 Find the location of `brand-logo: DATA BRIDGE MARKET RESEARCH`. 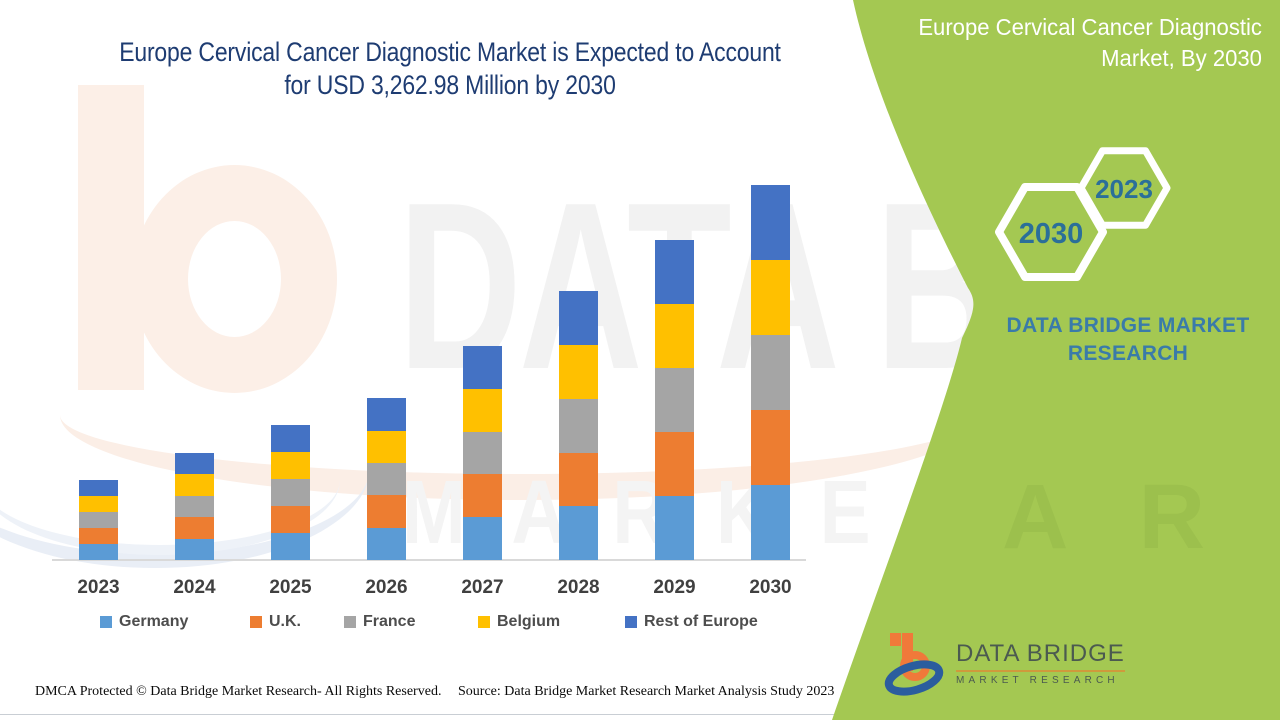

brand-logo: DATA BRIDGE MARKET RESEARCH is located at coordinates (1004, 663).